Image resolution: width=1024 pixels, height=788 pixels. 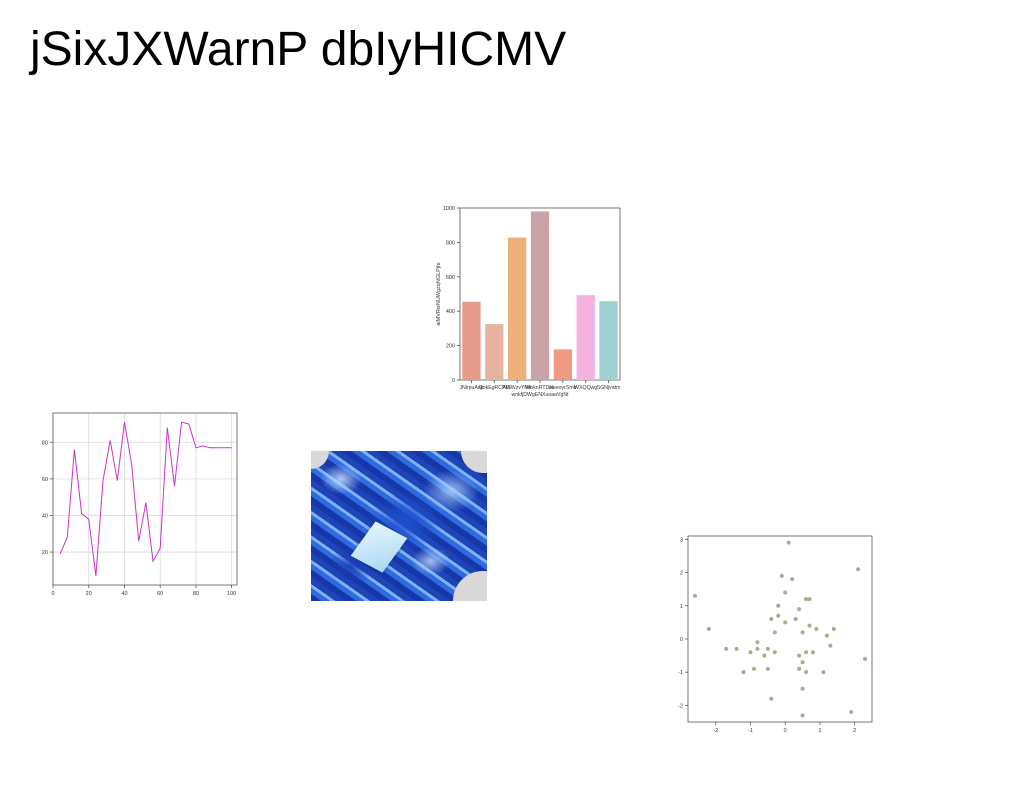 What do you see at coordinates (819, 730) in the screenshot?
I see `scatter-x-tick-label: 1` at bounding box center [819, 730].